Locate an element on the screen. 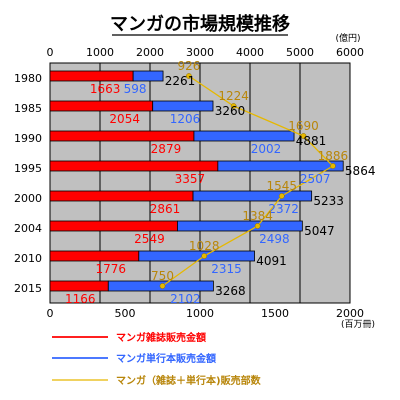 Image resolution: width=400 pixels, height=400 pixels. total-value-label: 5233 is located at coordinates (328, 201).